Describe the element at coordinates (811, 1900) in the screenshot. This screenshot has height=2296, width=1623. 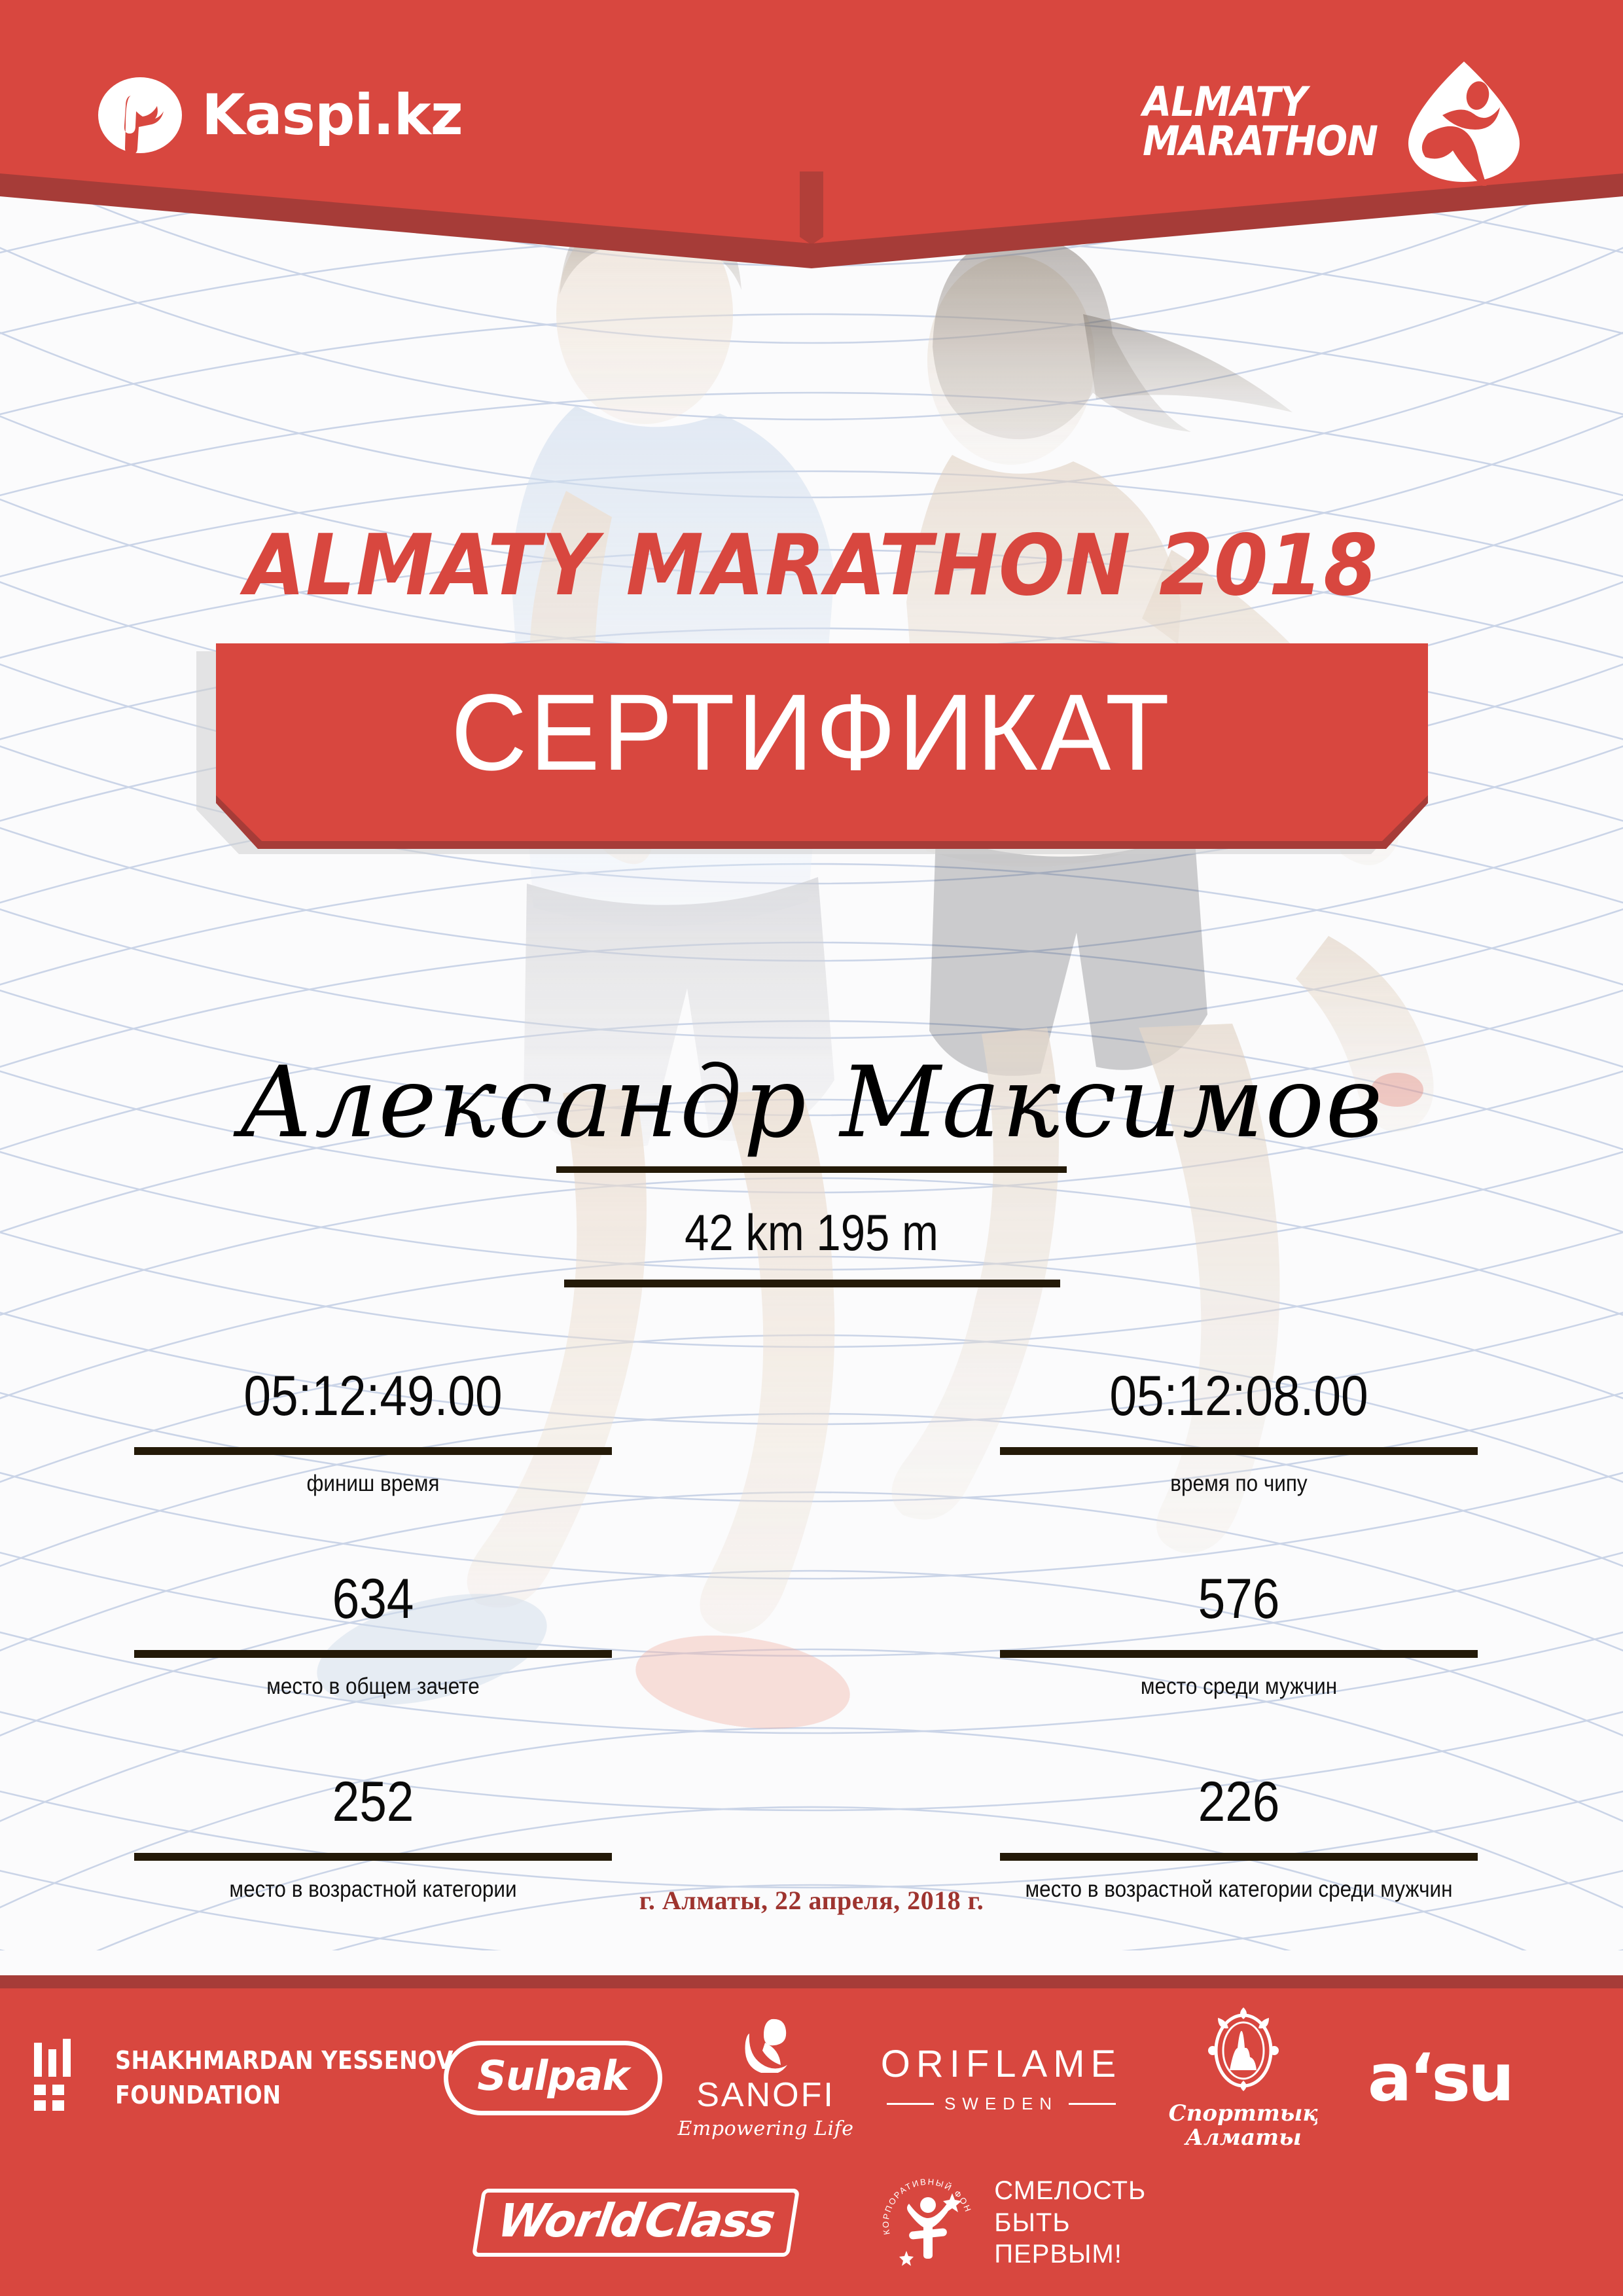
I see `certificate-date: г. Алматы, 22 апреля, 2018 г.` at that location.